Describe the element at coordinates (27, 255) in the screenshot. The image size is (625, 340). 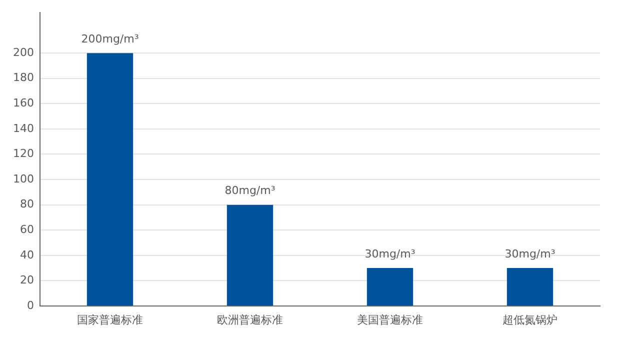
I see `y-tick-label: 40` at that location.